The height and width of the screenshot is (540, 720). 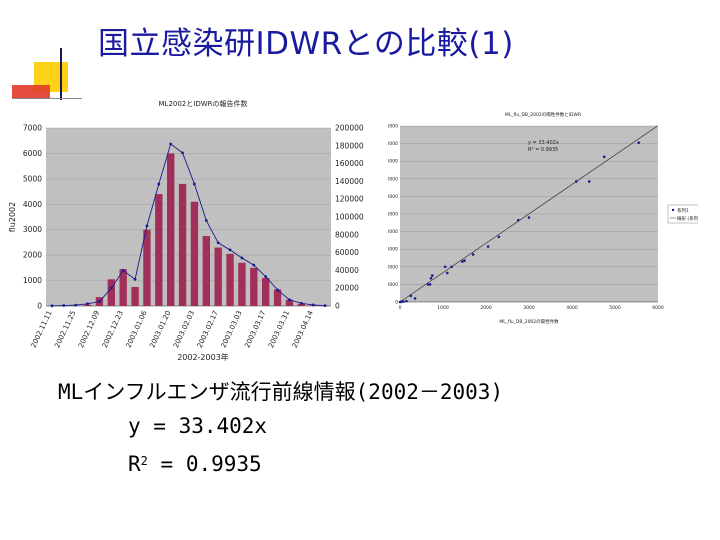 What do you see at coordinates (39, 306) in the screenshot?
I see `left-tick-label: 0` at bounding box center [39, 306].